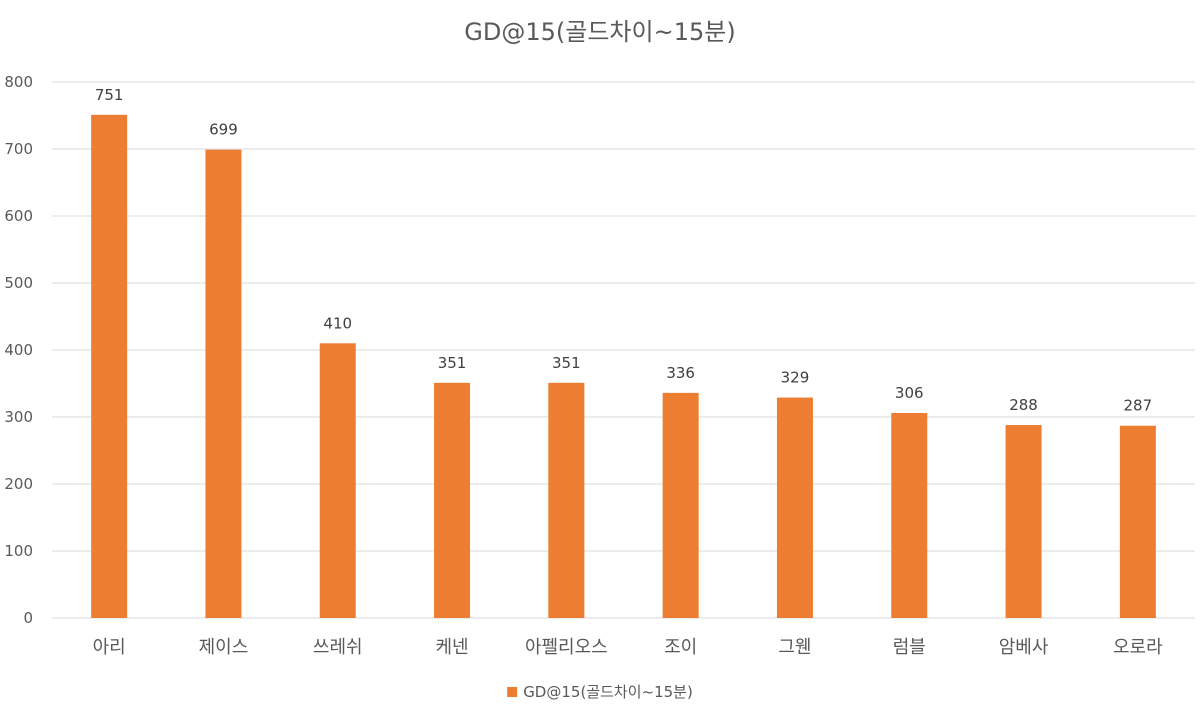 Image resolution: width=1200 pixels, height=714 pixels. I want to click on x-tick-label: 암베사, so click(1024, 647).